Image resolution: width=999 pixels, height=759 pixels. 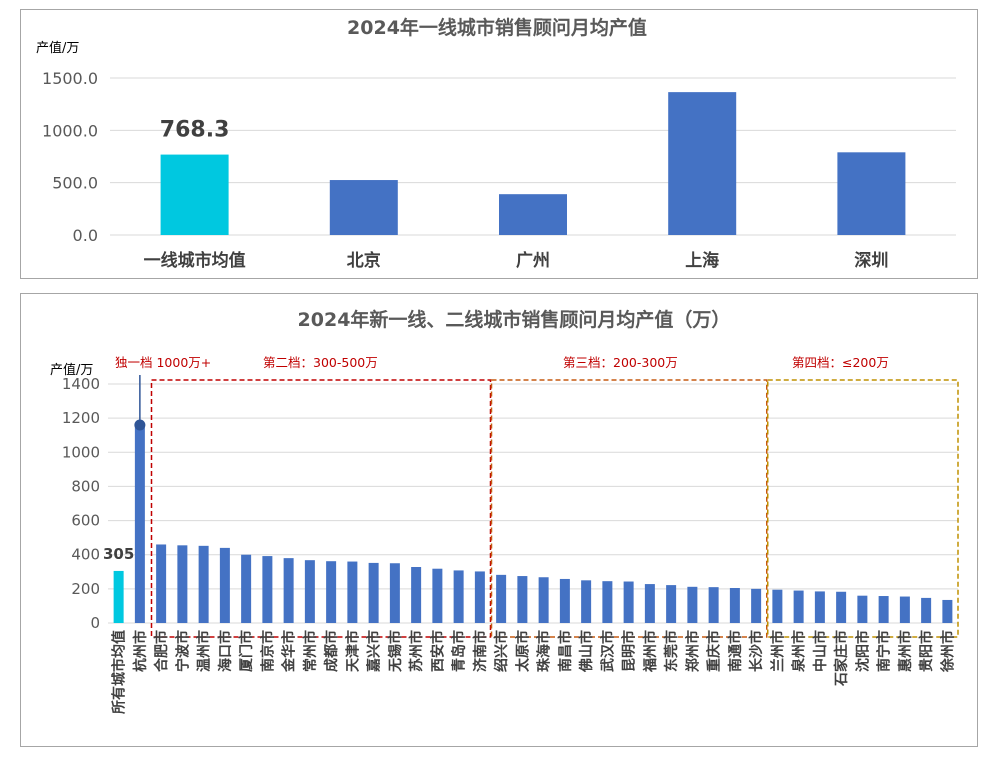 I want to click on bottom-category-label: 金华市, so click(x=289, y=651).